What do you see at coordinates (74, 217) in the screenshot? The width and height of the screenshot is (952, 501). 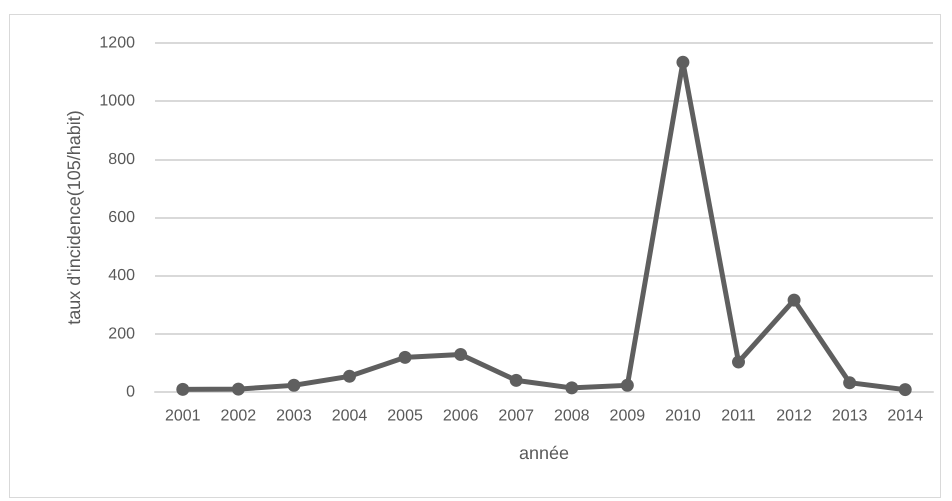 I see `y-axis-title: taux d'incidence(105/habit)` at bounding box center [74, 217].